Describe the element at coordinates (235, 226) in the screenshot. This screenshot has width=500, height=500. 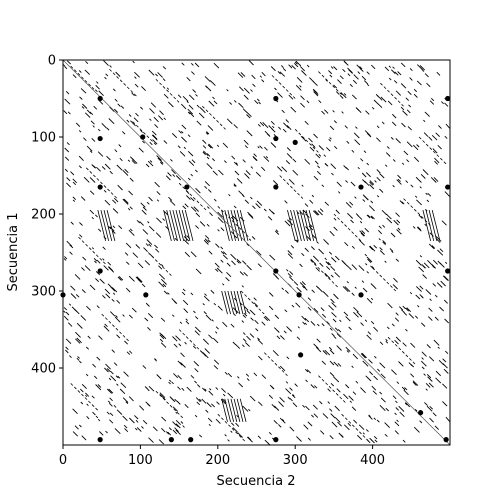
I see `dense-block` at that location.